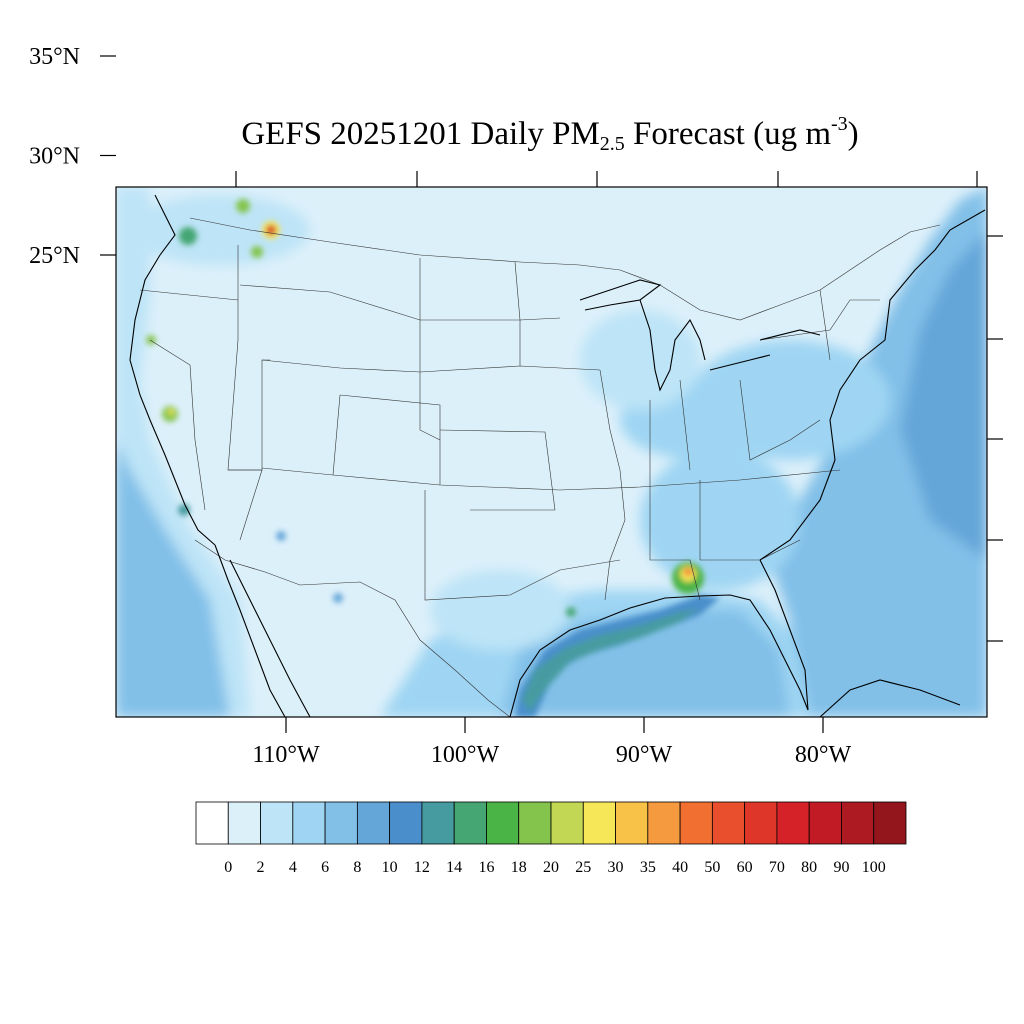 The height and width of the screenshot is (1024, 1024). What do you see at coordinates (727, 134) in the screenshot?
I see `title-middle: Forecast (ug m` at bounding box center [727, 134].